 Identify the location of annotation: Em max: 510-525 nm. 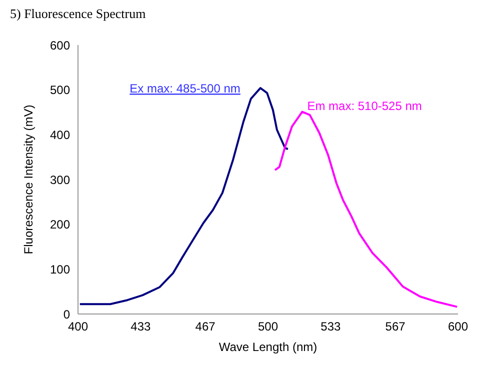
(364, 105).